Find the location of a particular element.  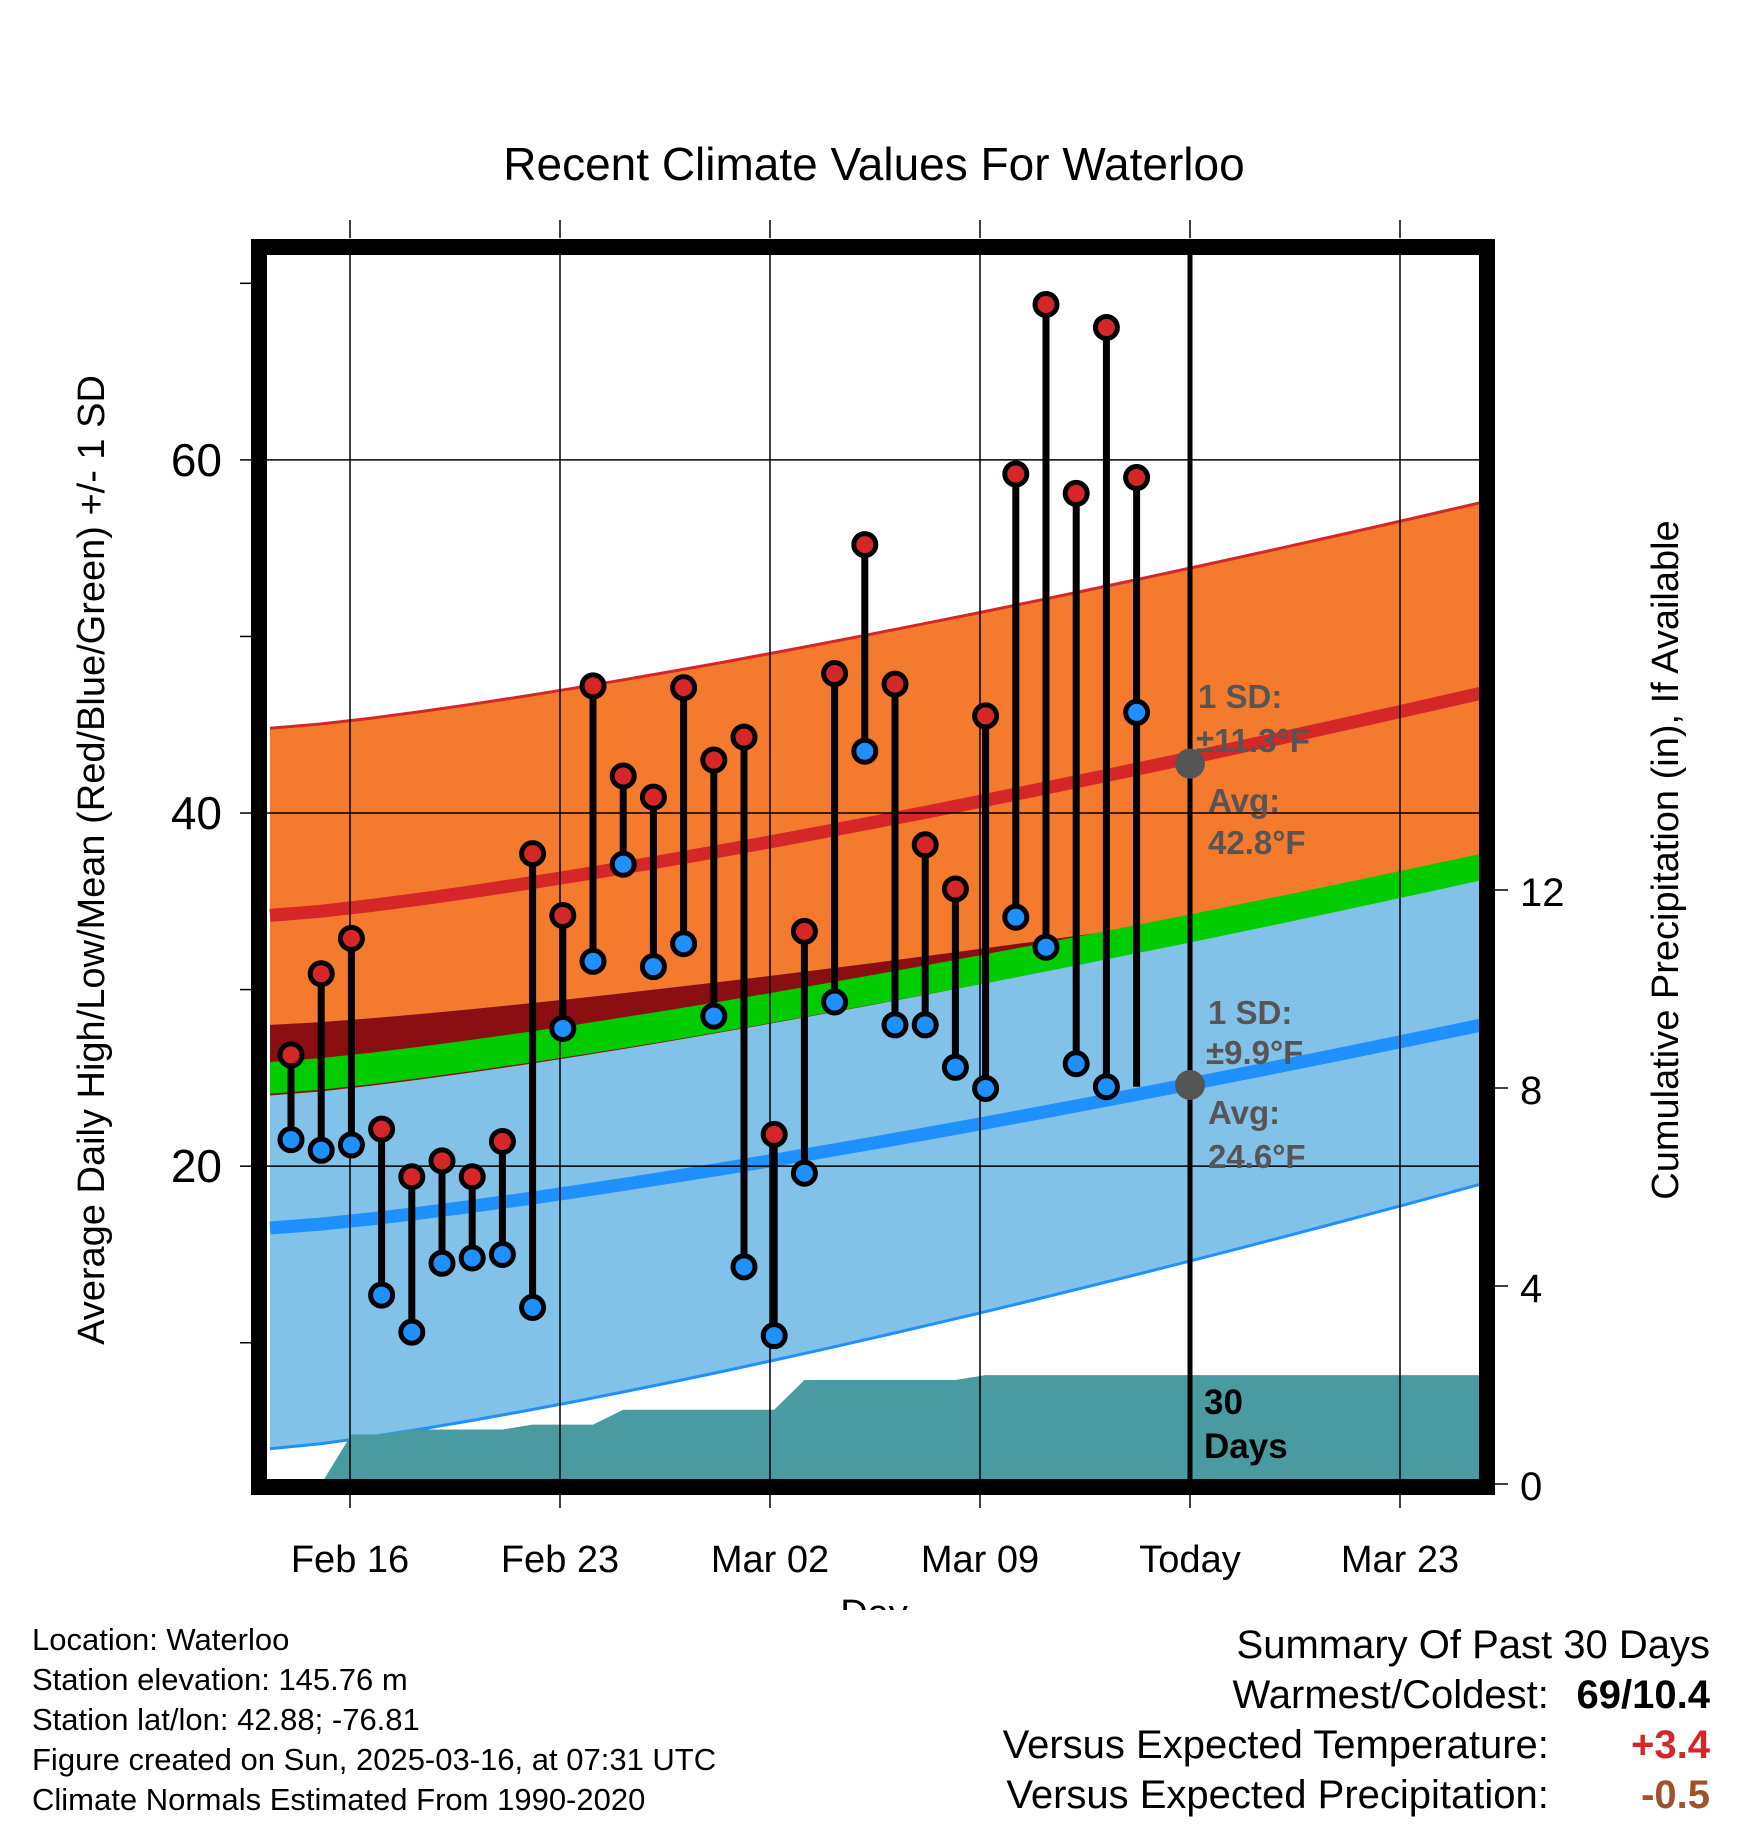

low-avg-label: Avg: is located at coordinates (1244, 1112).